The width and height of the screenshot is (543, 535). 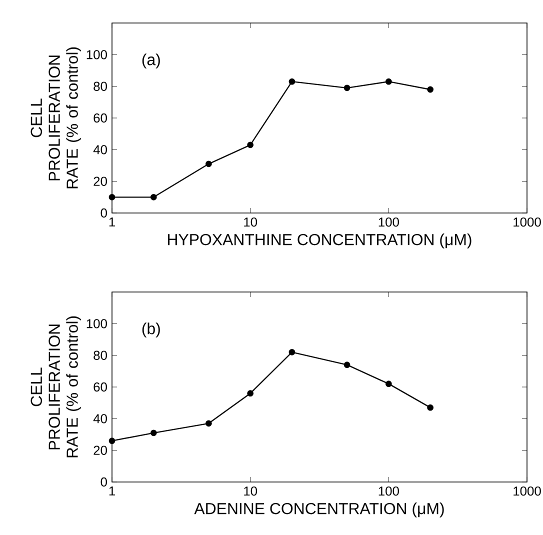 What do you see at coordinates (319, 510) in the screenshot?
I see `x-axis-title: ADENINE CONCENTRATION (μM)` at bounding box center [319, 510].